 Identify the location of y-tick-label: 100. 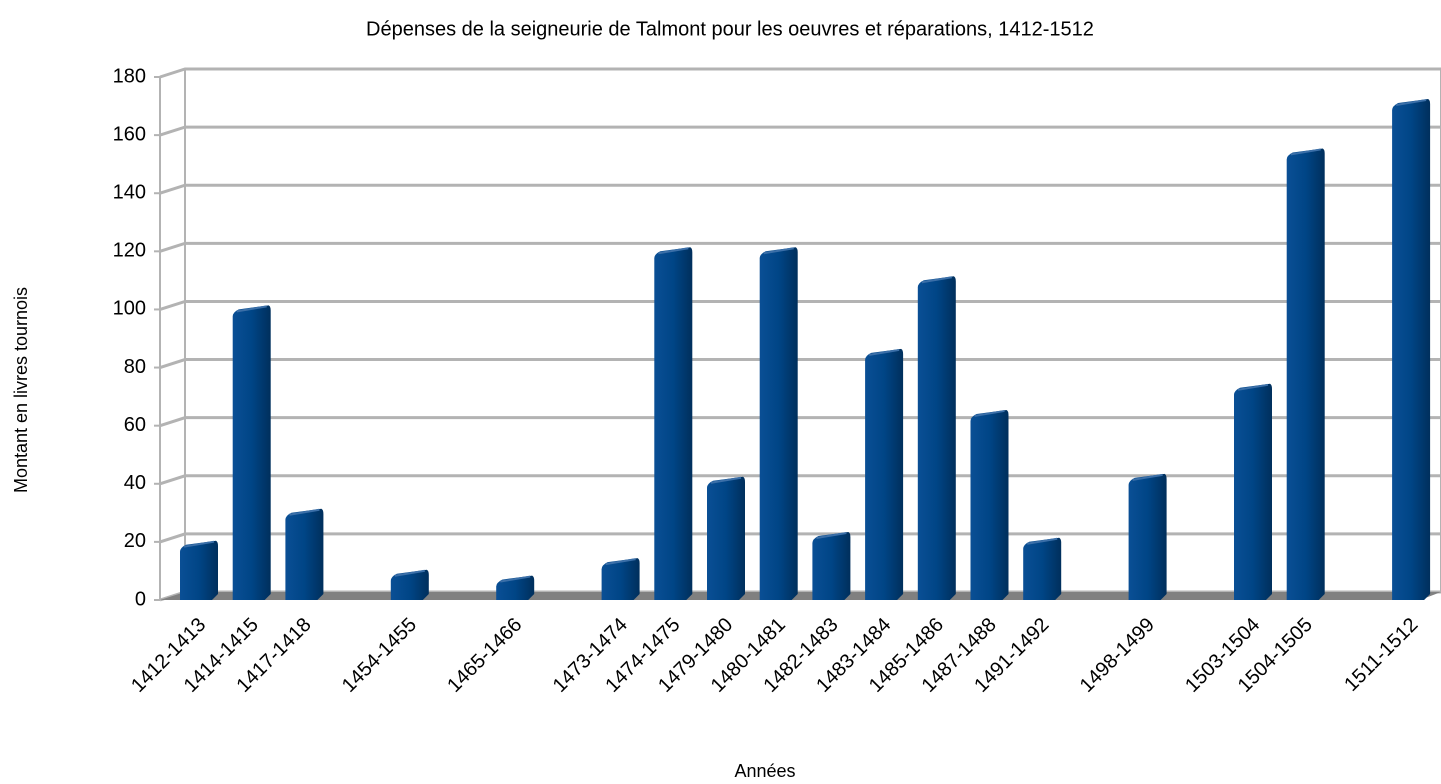
(129, 309).